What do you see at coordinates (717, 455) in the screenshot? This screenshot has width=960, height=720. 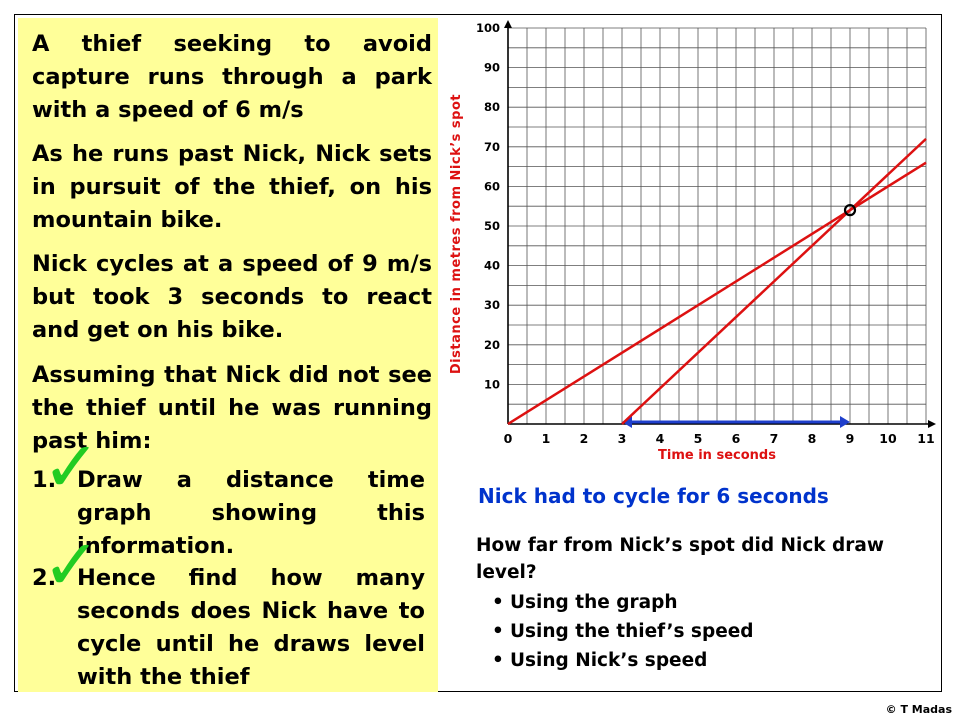 I see `x-axis-title: Time in seconds` at bounding box center [717, 455].